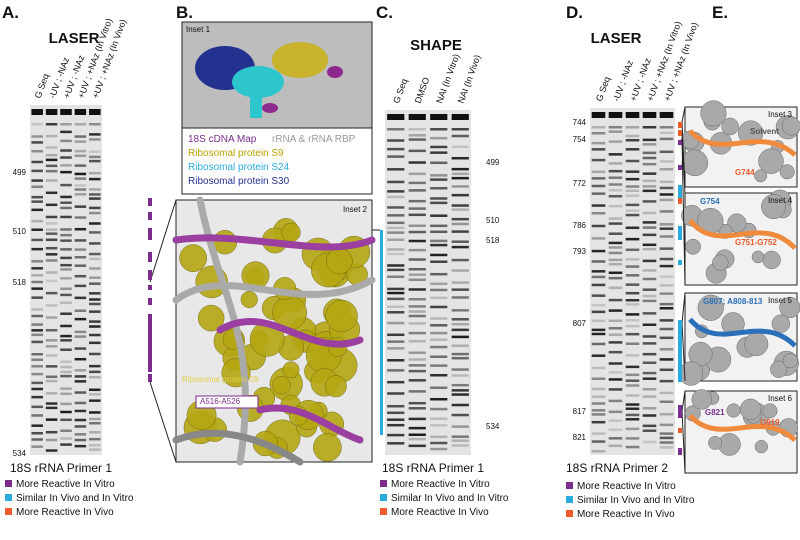 This screenshot has height=540, width=800. What do you see at coordinates (20, 231) in the screenshot?
I see `marker-label: 510` at bounding box center [20, 231].